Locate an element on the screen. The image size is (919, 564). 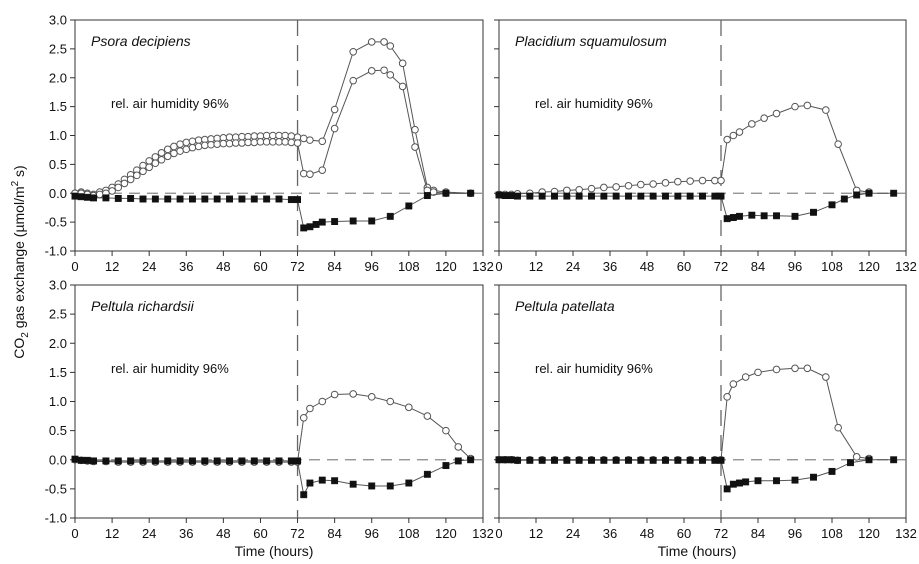
y-tick-label: 3.0 is located at coordinates (58, 20).